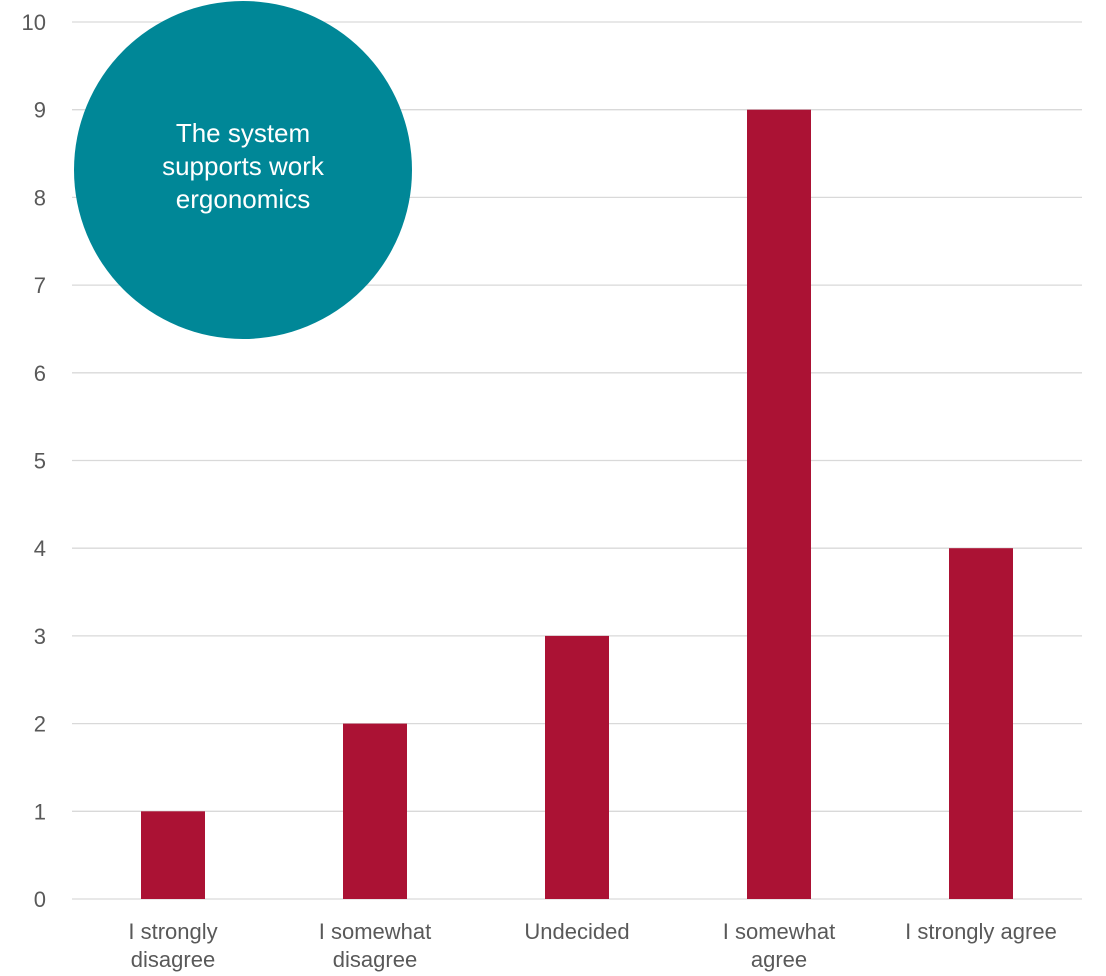 The image size is (1106, 976). I want to click on y-tick-label-10: 10, so click(34, 22).